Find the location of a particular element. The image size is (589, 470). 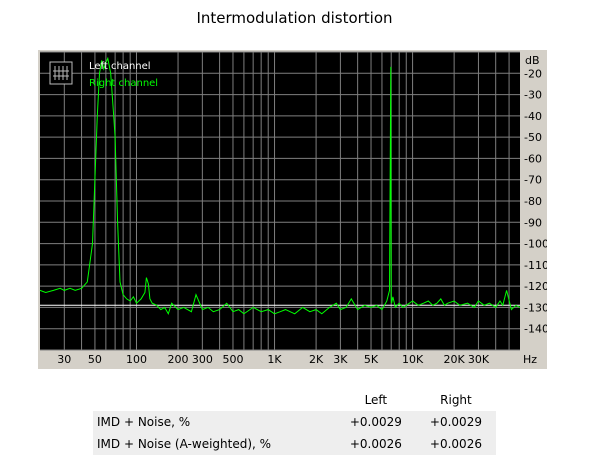

y-unit-label: dB is located at coordinates (532, 60).